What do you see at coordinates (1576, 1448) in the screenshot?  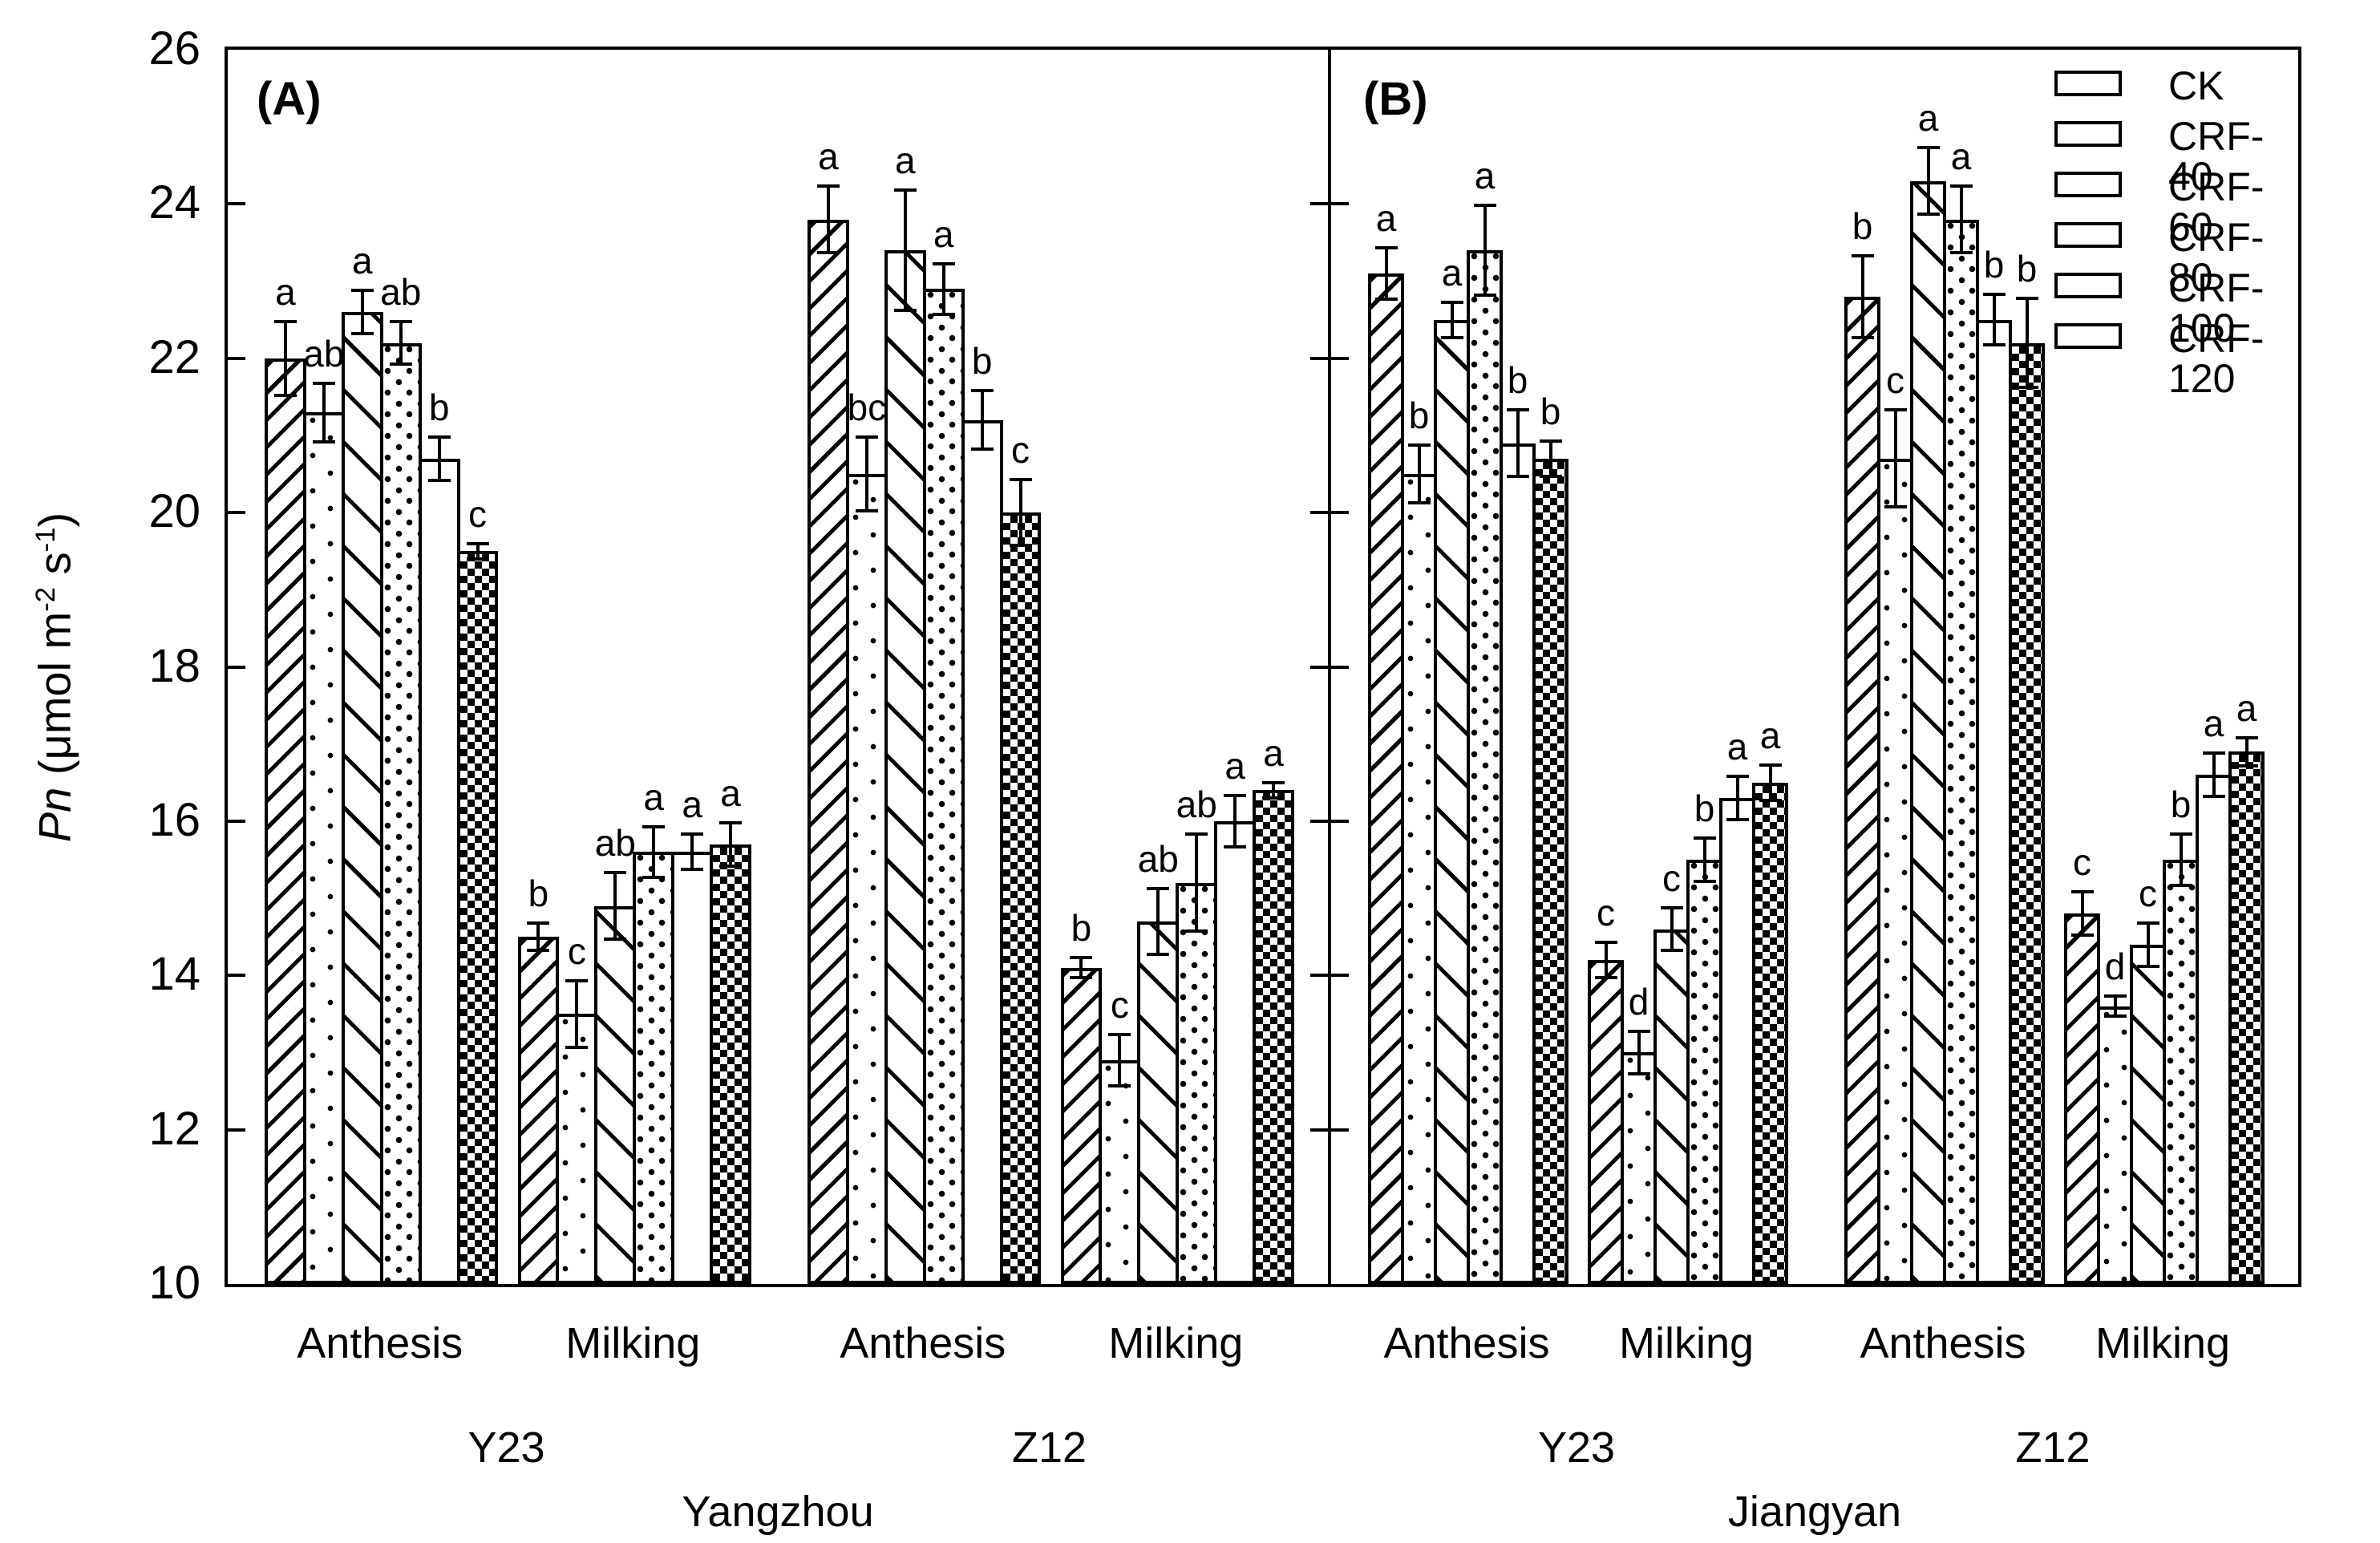 I see `x-label-variety: Y23` at bounding box center [1576, 1448].